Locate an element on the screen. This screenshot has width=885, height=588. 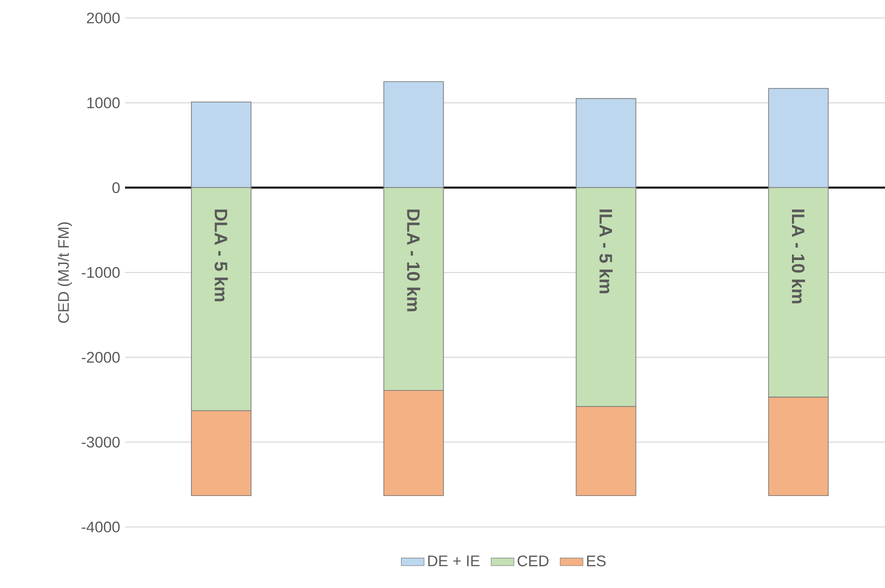
legend-label: DE + IE is located at coordinates (454, 561).